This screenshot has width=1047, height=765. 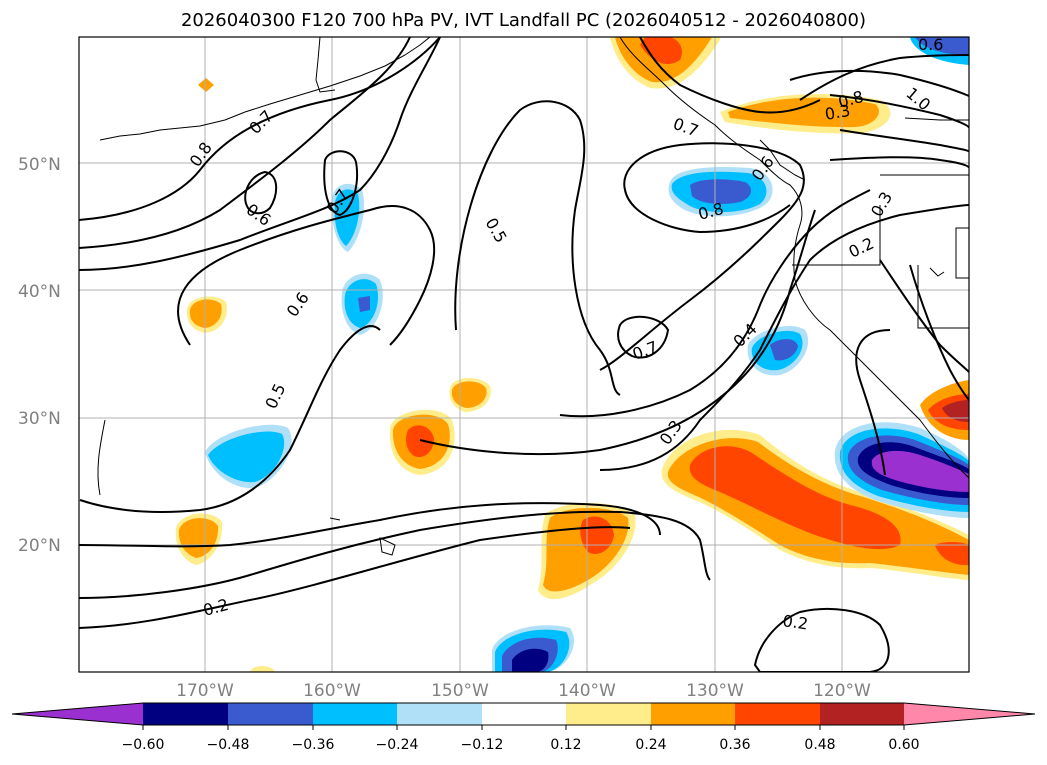 I want to click on colorbar-tick-label: −0.36, so click(x=313, y=745).